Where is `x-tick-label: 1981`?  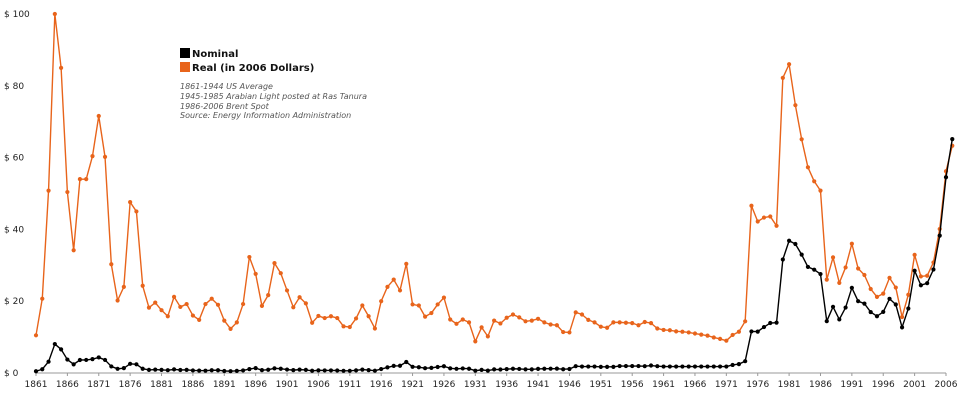
x-tick-label: 1981 is located at coordinates (789, 385).